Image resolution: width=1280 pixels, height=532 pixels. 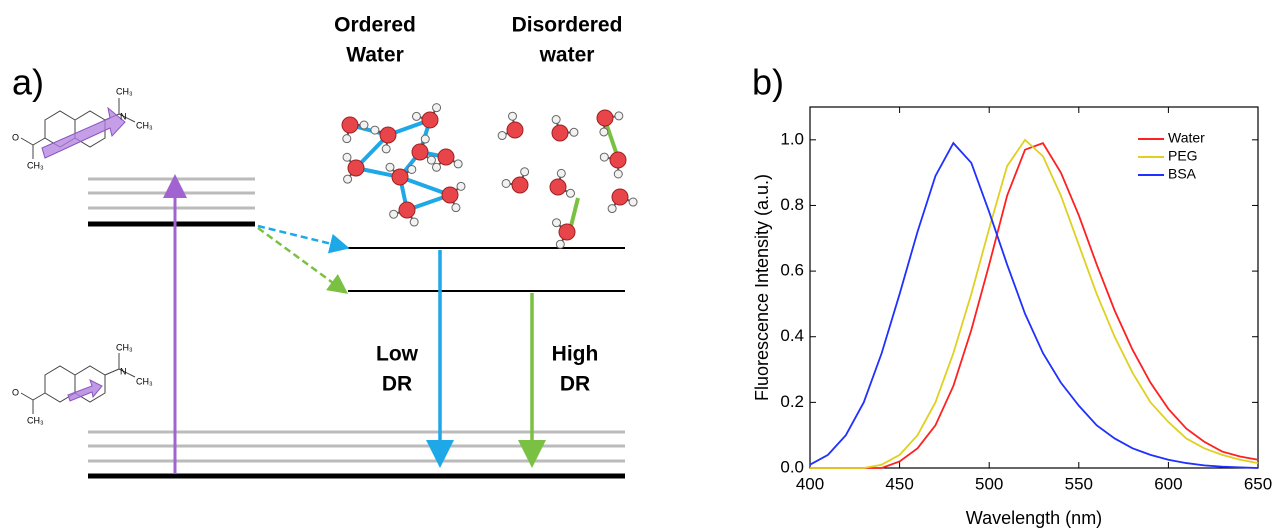 I want to click on y-tick-label: 0.6, so click(x=792, y=270).